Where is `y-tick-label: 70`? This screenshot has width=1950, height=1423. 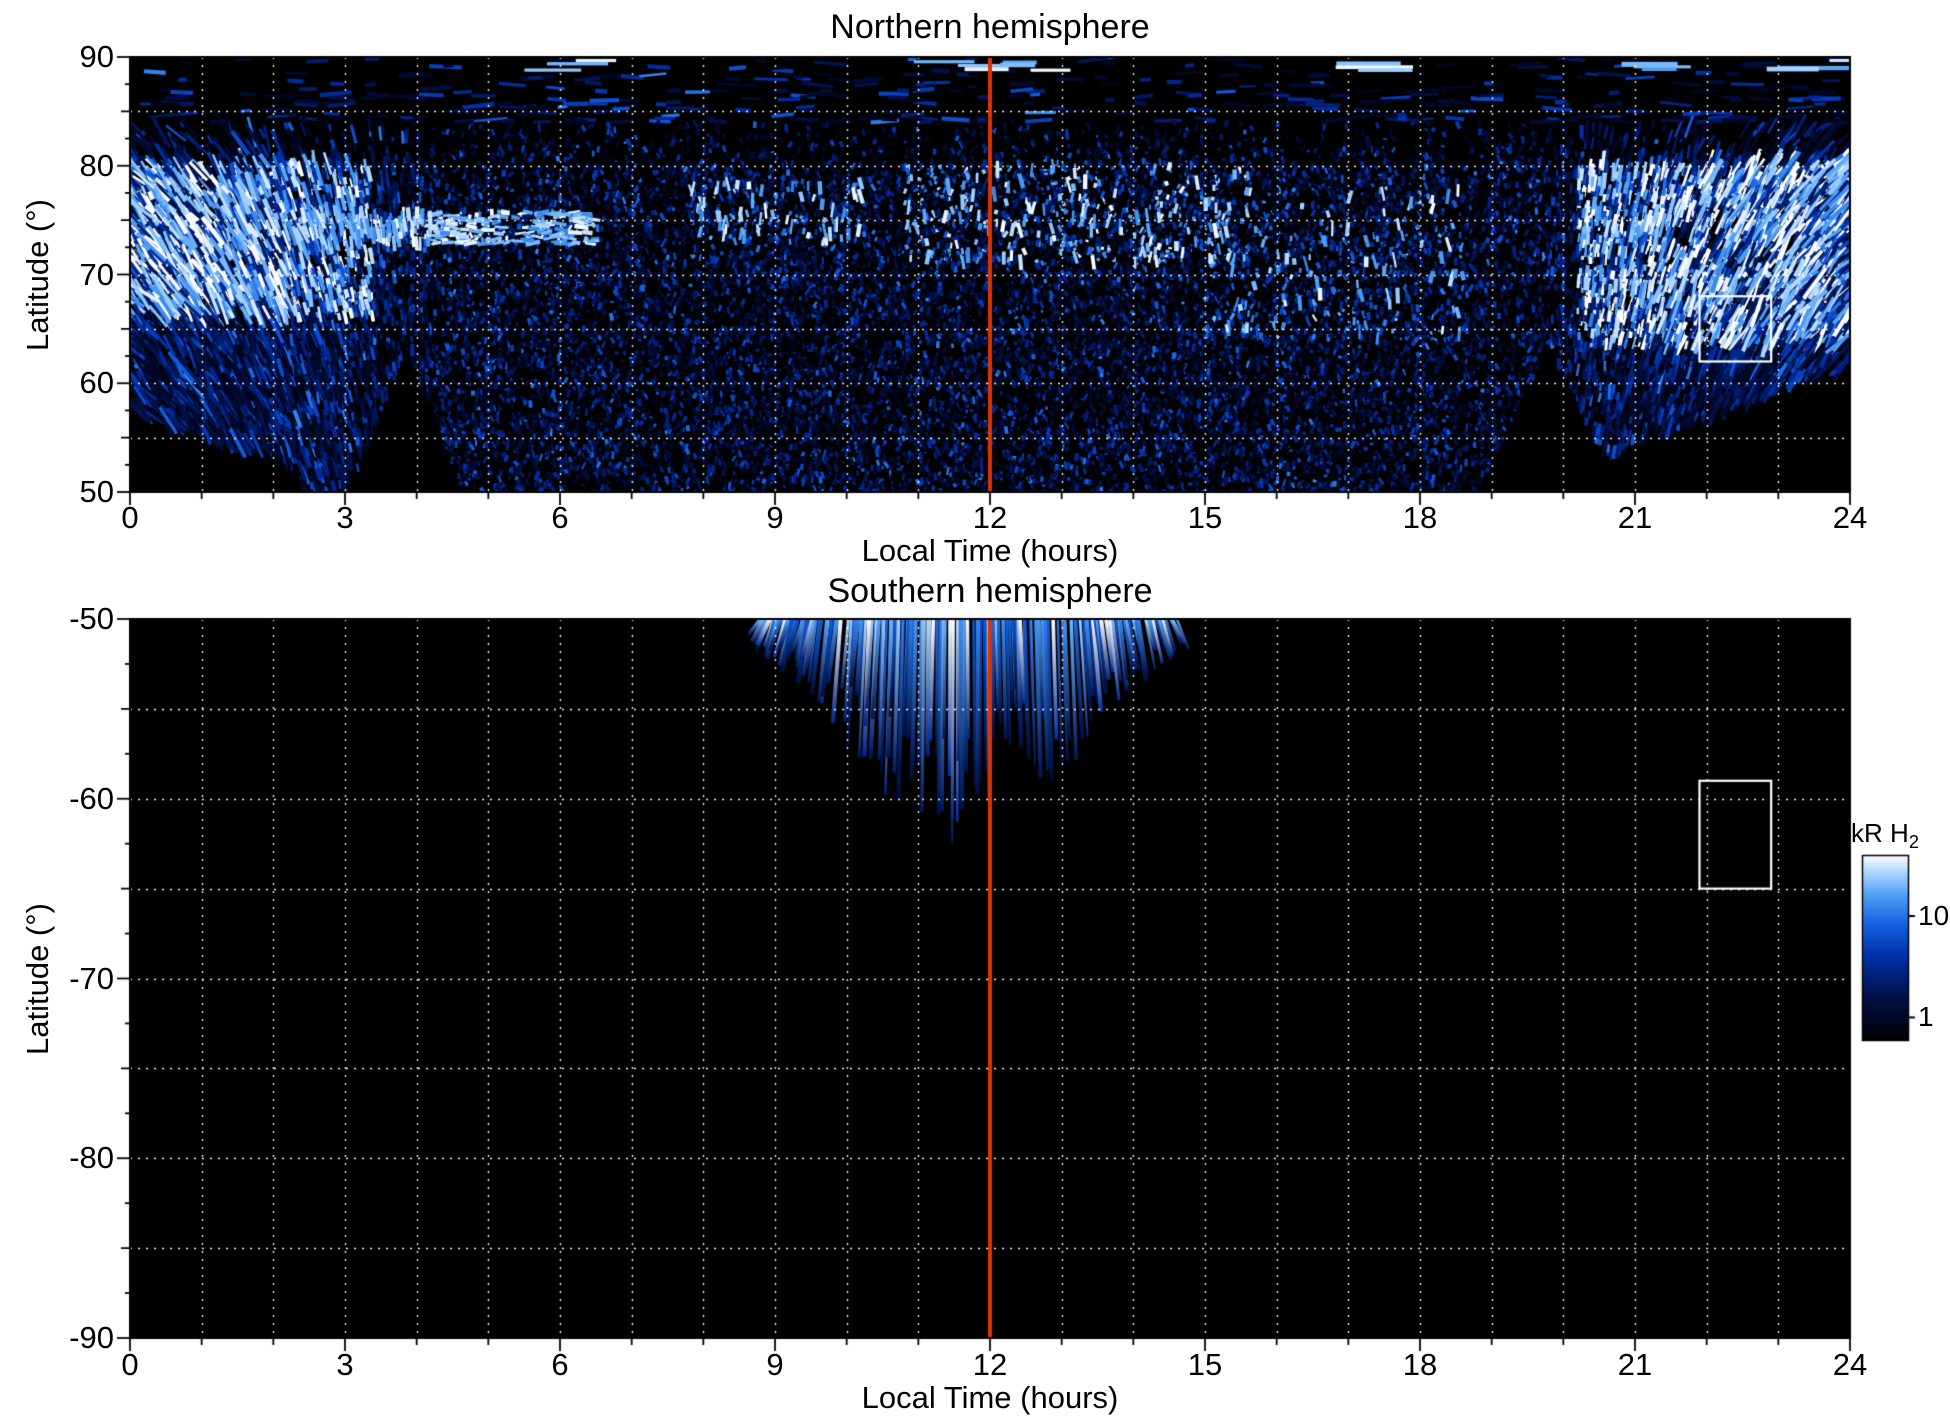 y-tick-label: 70 is located at coordinates (96, 274).